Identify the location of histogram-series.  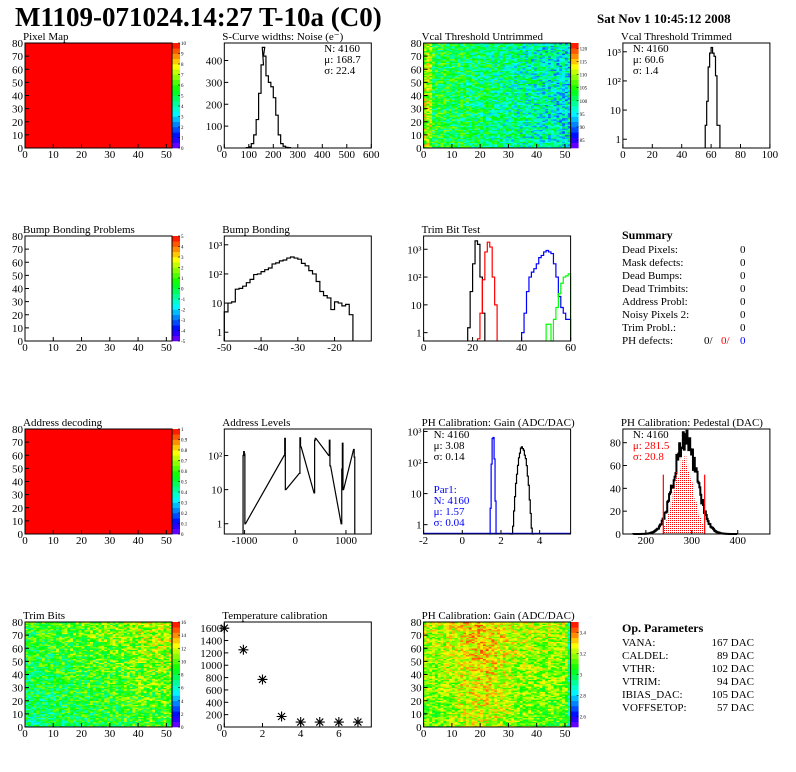
(268, 97).